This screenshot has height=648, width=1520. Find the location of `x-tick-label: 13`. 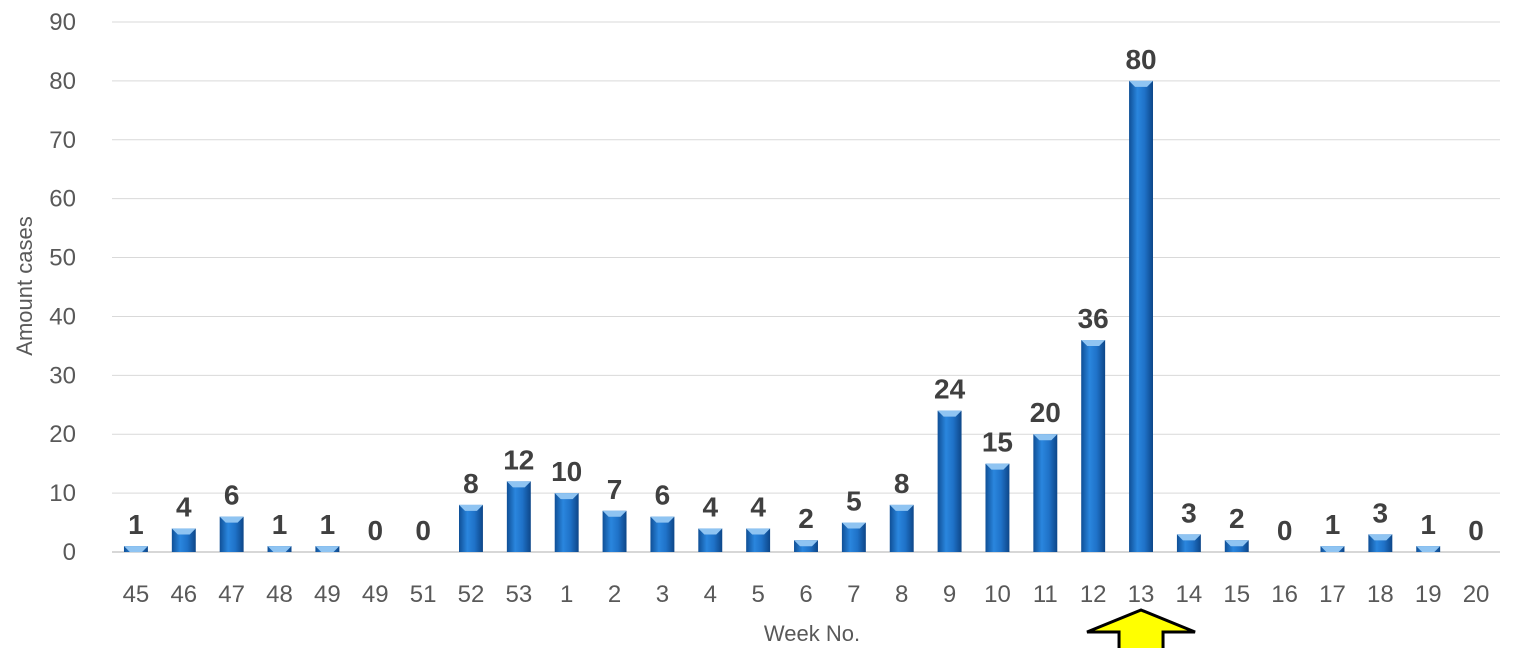

x-tick-label: 13 is located at coordinates (1141, 594).